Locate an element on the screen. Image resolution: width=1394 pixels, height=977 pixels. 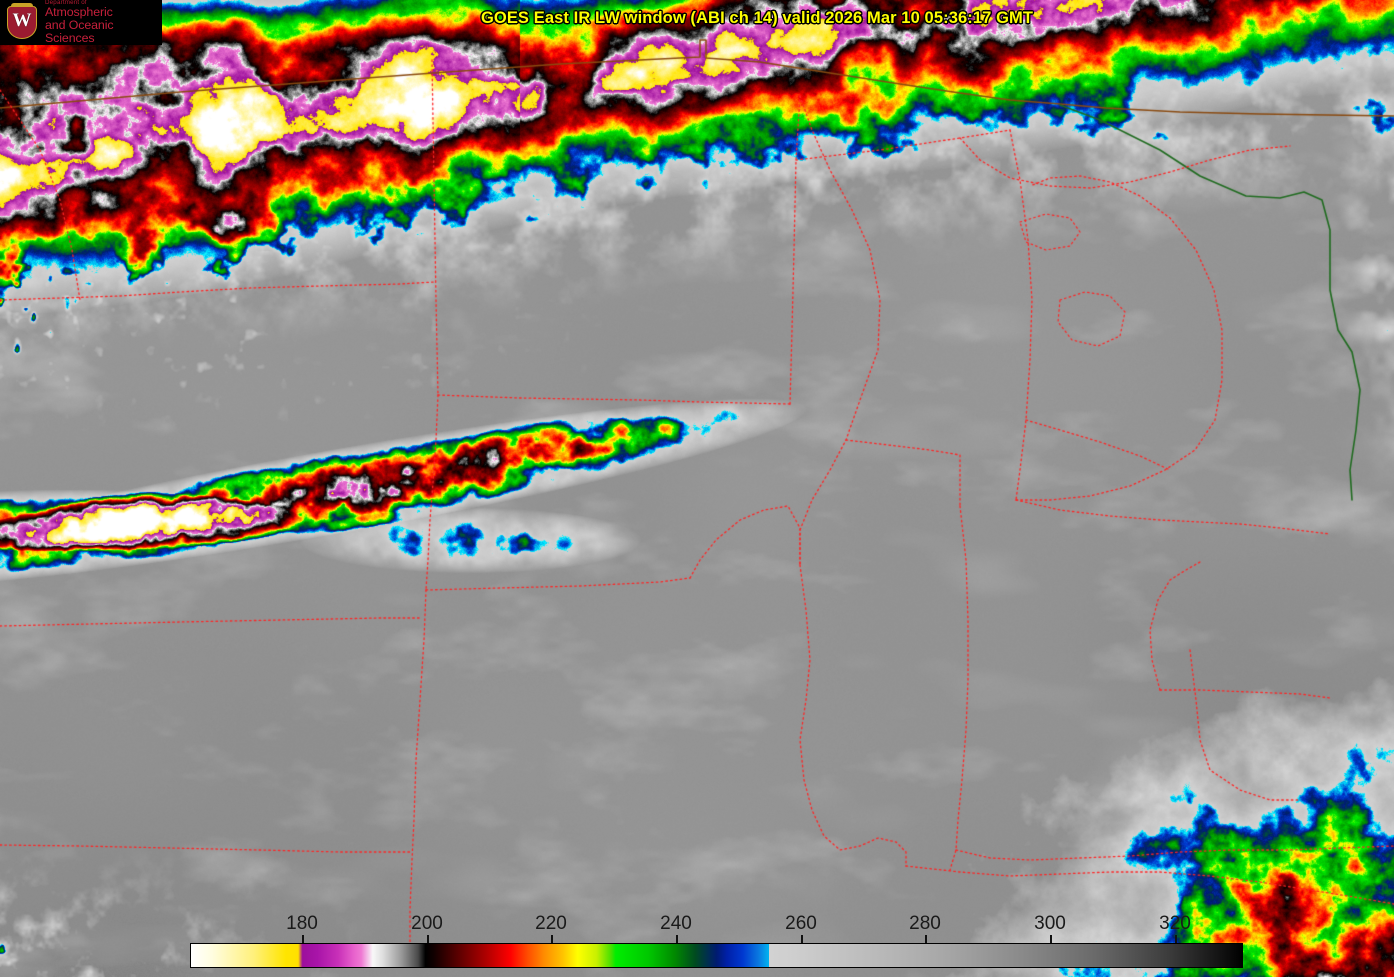
crest-w-letter: W is located at coordinates (22, 20).